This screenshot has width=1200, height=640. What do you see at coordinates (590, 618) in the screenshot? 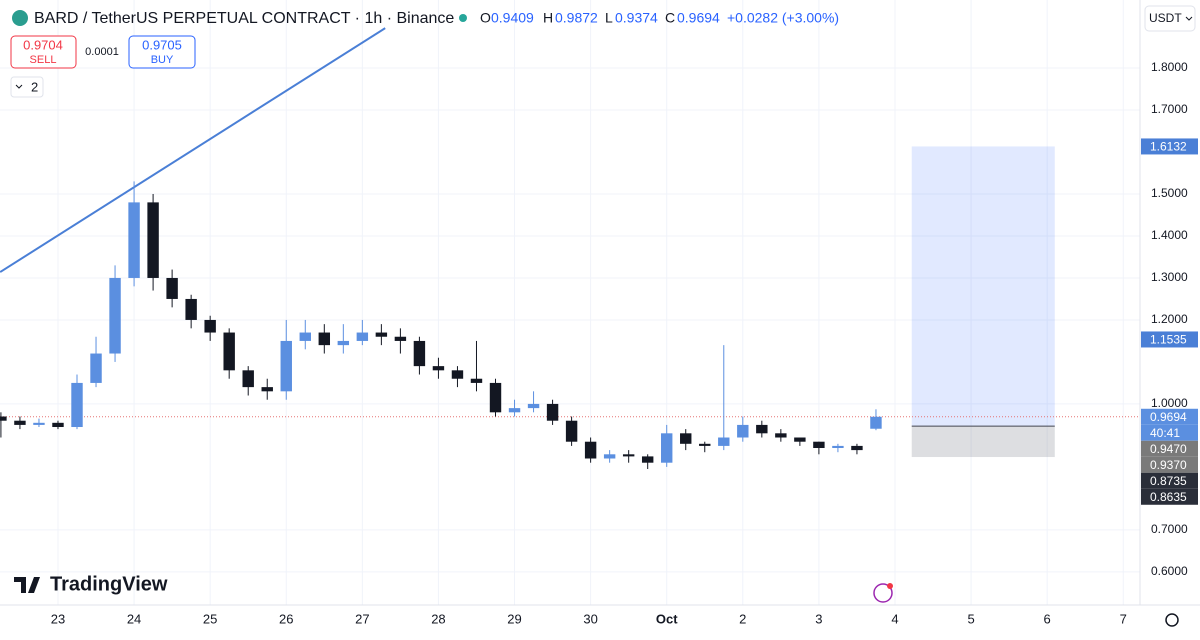
I see `x-tick-label: 30` at bounding box center [590, 618].